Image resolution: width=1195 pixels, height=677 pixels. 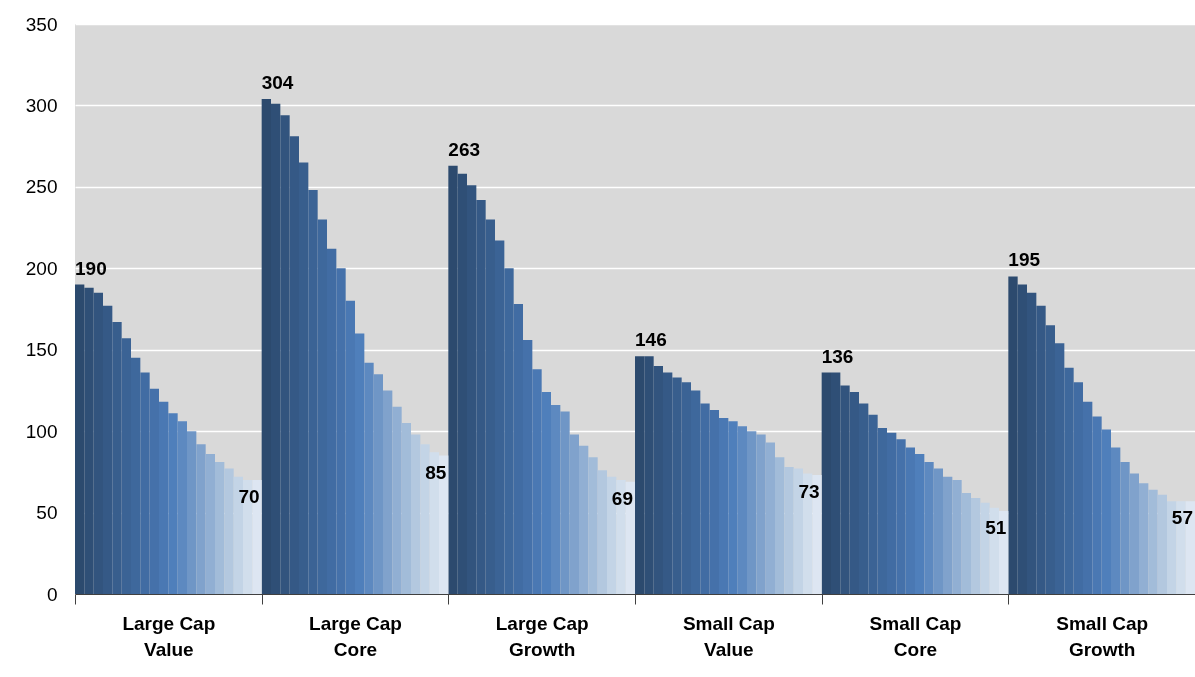 I want to click on x-tick-label: Large Cap Core, so click(x=355, y=636).